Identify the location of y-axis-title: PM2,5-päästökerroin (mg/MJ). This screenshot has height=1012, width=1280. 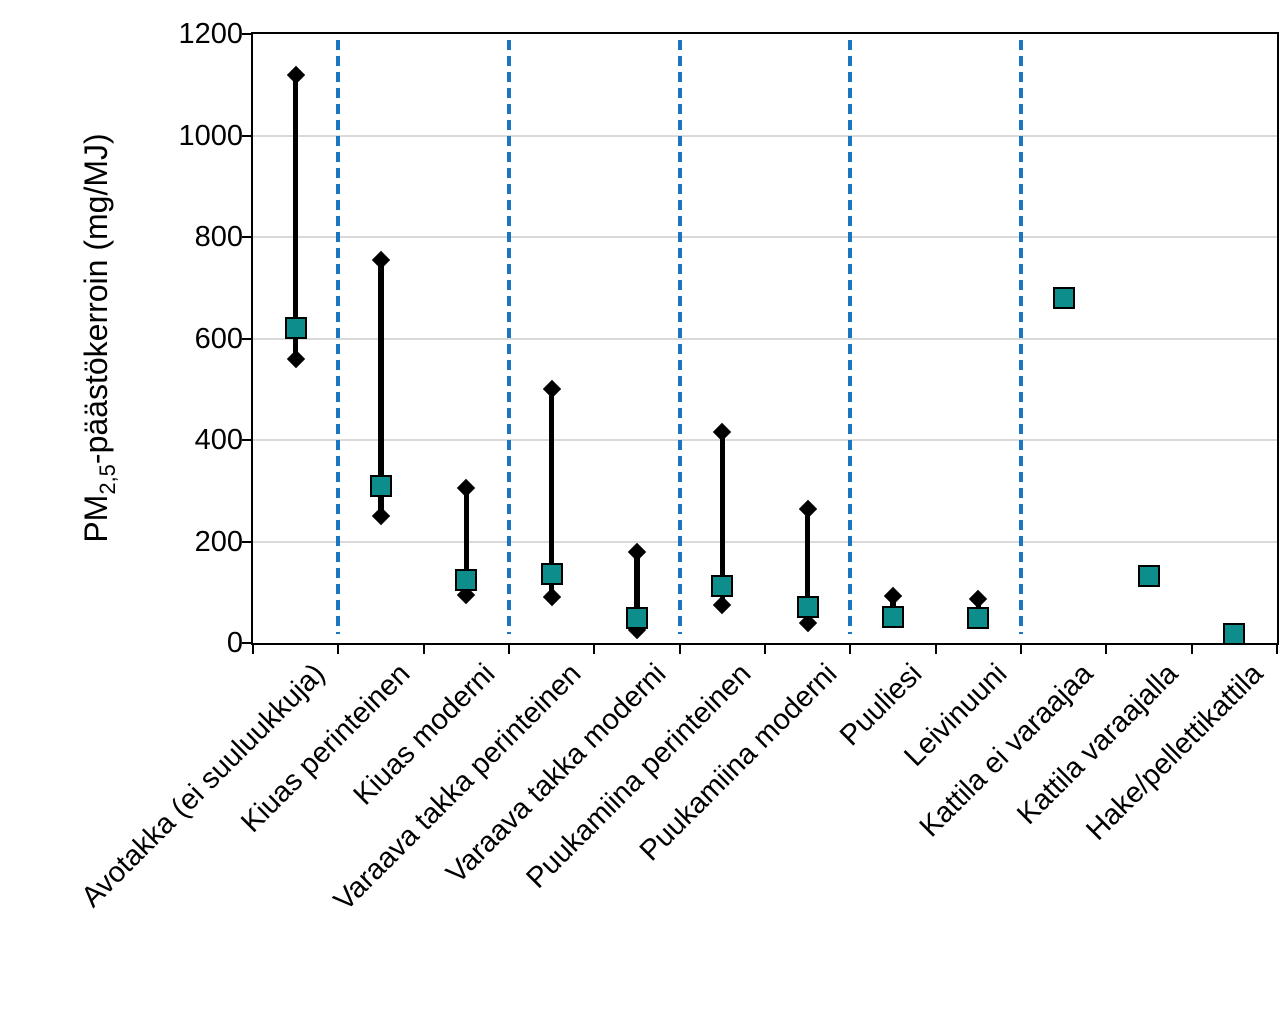
(98, 344).